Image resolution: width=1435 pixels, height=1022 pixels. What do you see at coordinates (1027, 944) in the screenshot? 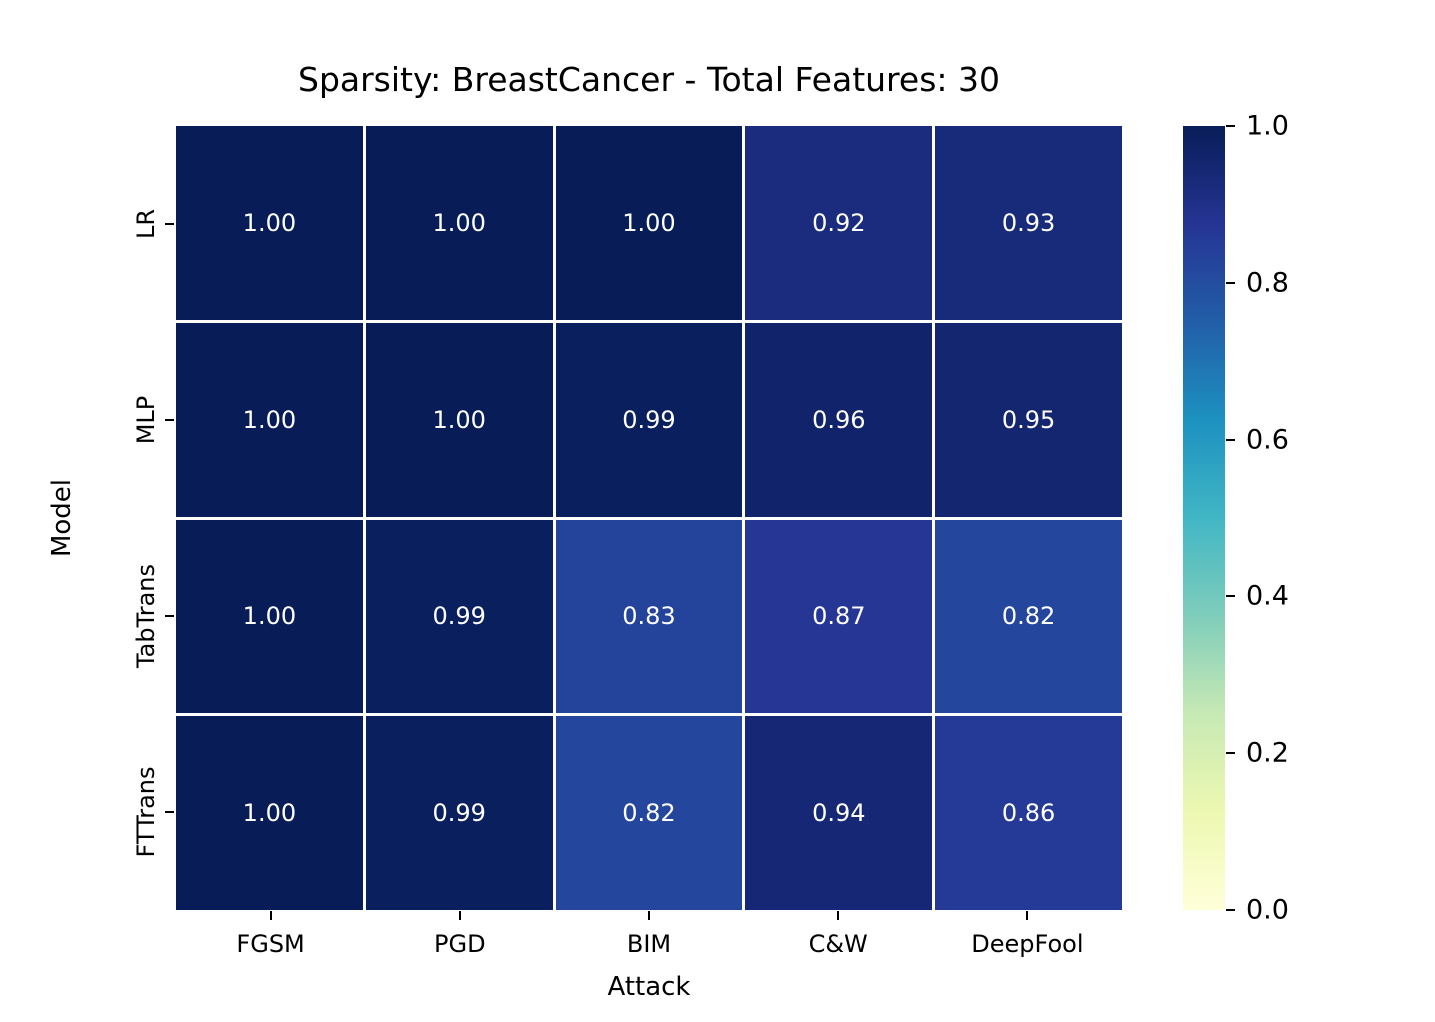
I see `x-tick-label: DeepFool` at bounding box center [1027, 944].